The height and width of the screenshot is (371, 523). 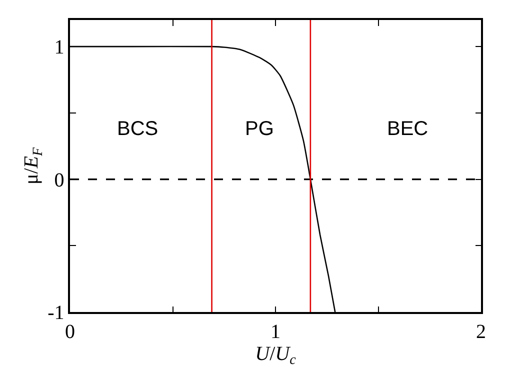 What do you see at coordinates (276, 355) in the screenshot?
I see `x-axis-title: U/U$_{c}$` at bounding box center [276, 355].